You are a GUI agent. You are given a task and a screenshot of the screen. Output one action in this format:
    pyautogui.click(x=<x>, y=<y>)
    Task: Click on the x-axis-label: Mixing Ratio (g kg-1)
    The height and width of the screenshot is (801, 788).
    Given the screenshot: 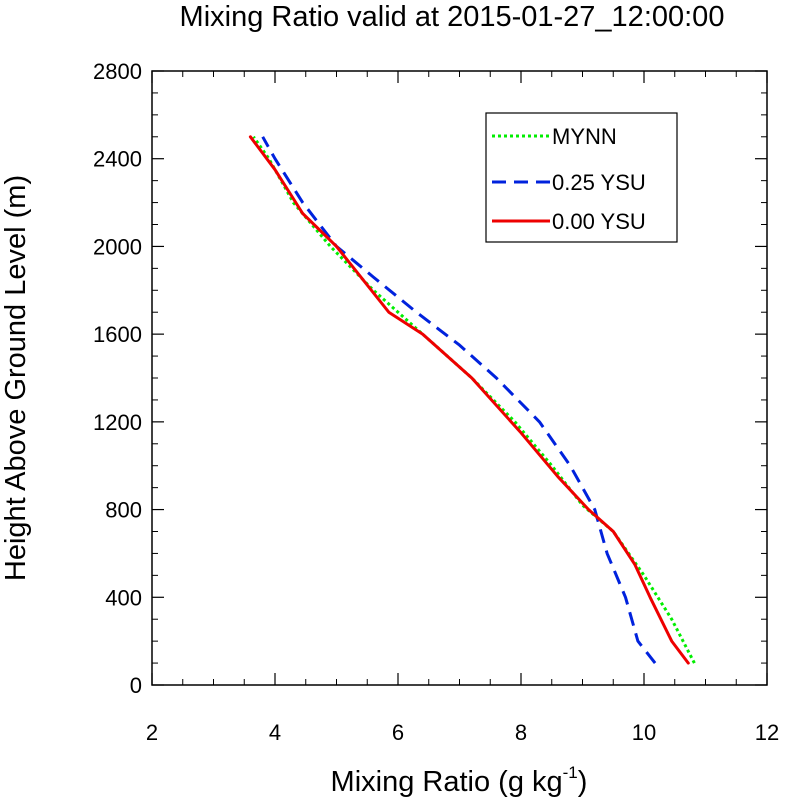 What is the action you would take?
    pyautogui.click(x=459, y=780)
    